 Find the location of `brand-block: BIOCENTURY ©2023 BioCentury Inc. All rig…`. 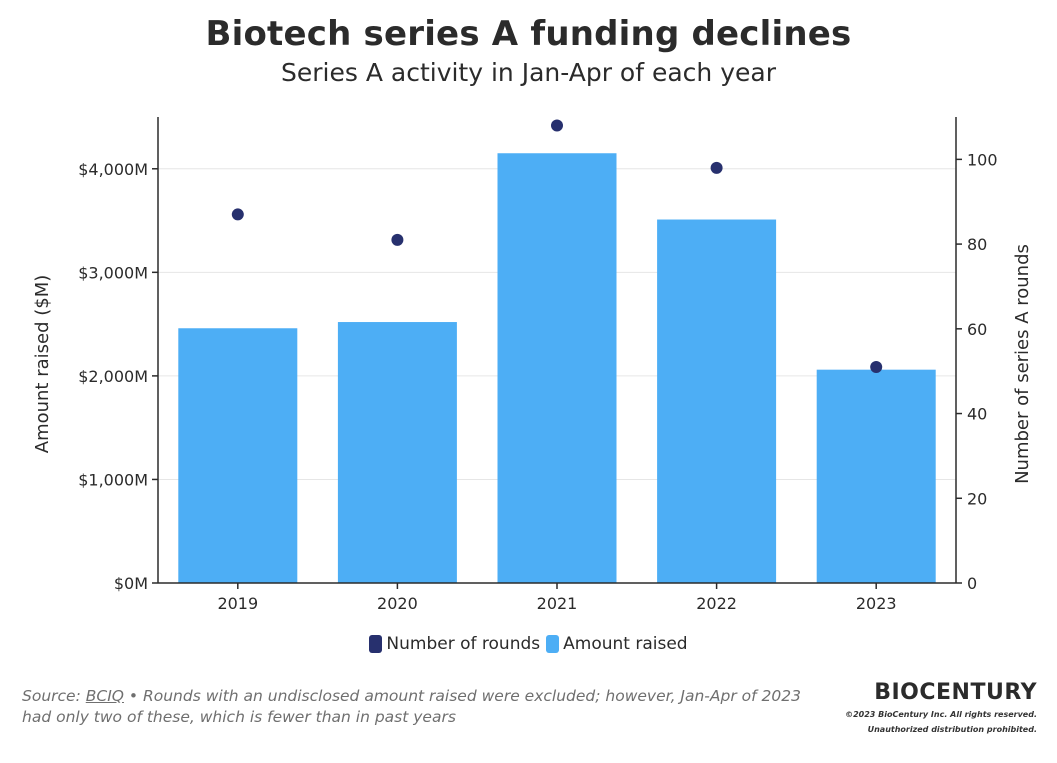

brand-block: BIOCENTURY ©2023 BioCentury Inc. All rig… is located at coordinates (941, 707).